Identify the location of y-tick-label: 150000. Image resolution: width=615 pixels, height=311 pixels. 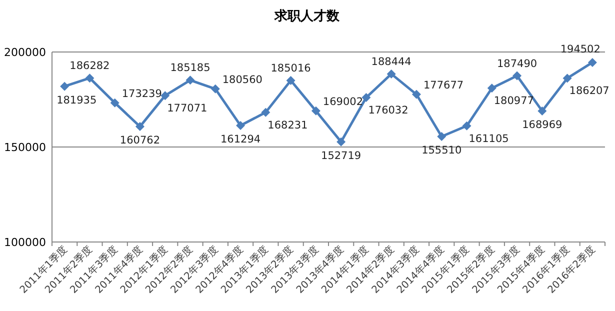
(25, 147).